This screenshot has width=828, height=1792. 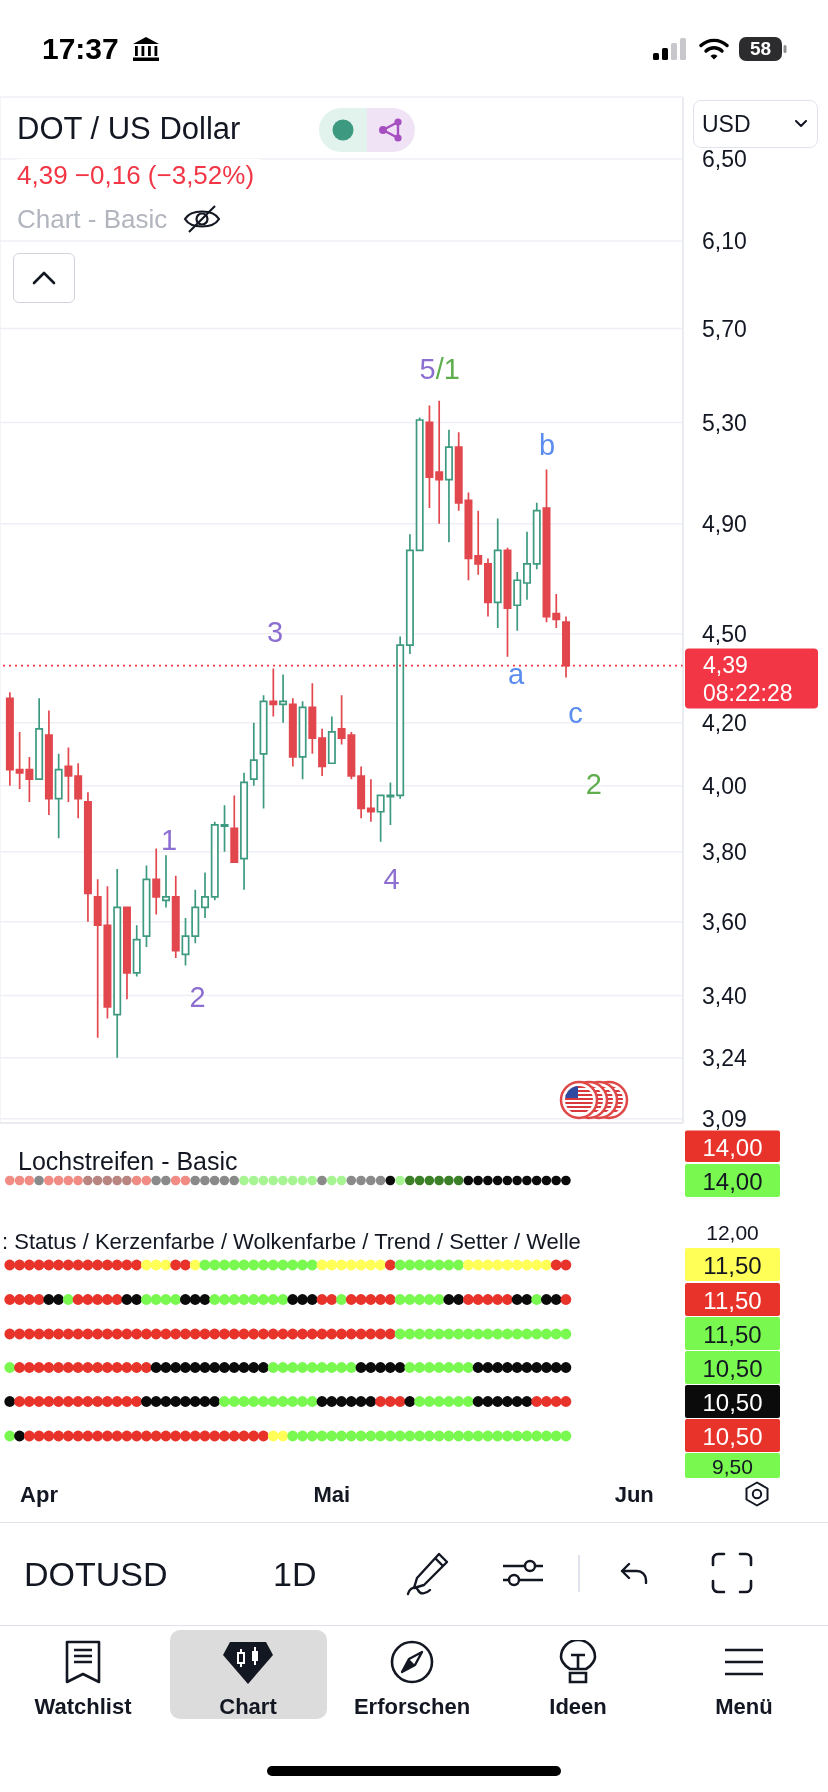 I want to click on annotation: a, so click(x=516, y=673).